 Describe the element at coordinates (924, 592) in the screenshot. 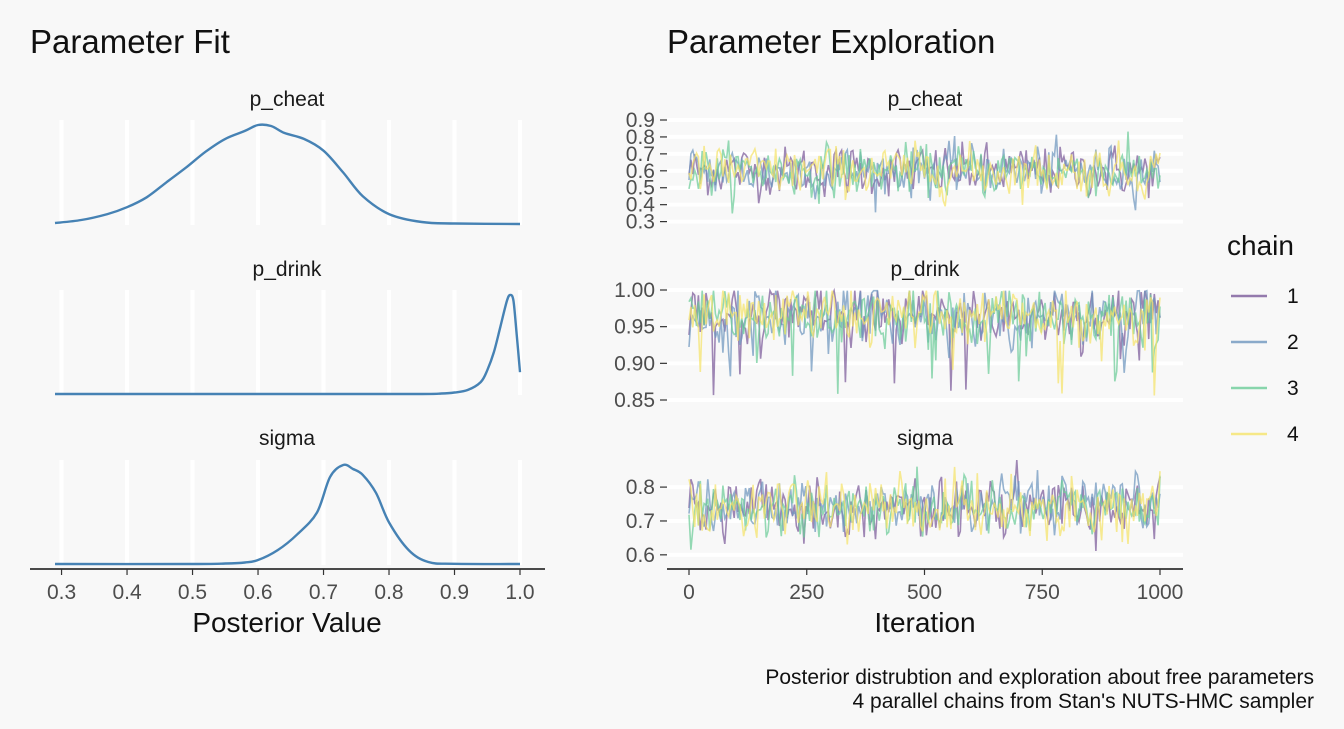

I see `trace-x-tick-label: 500` at that location.